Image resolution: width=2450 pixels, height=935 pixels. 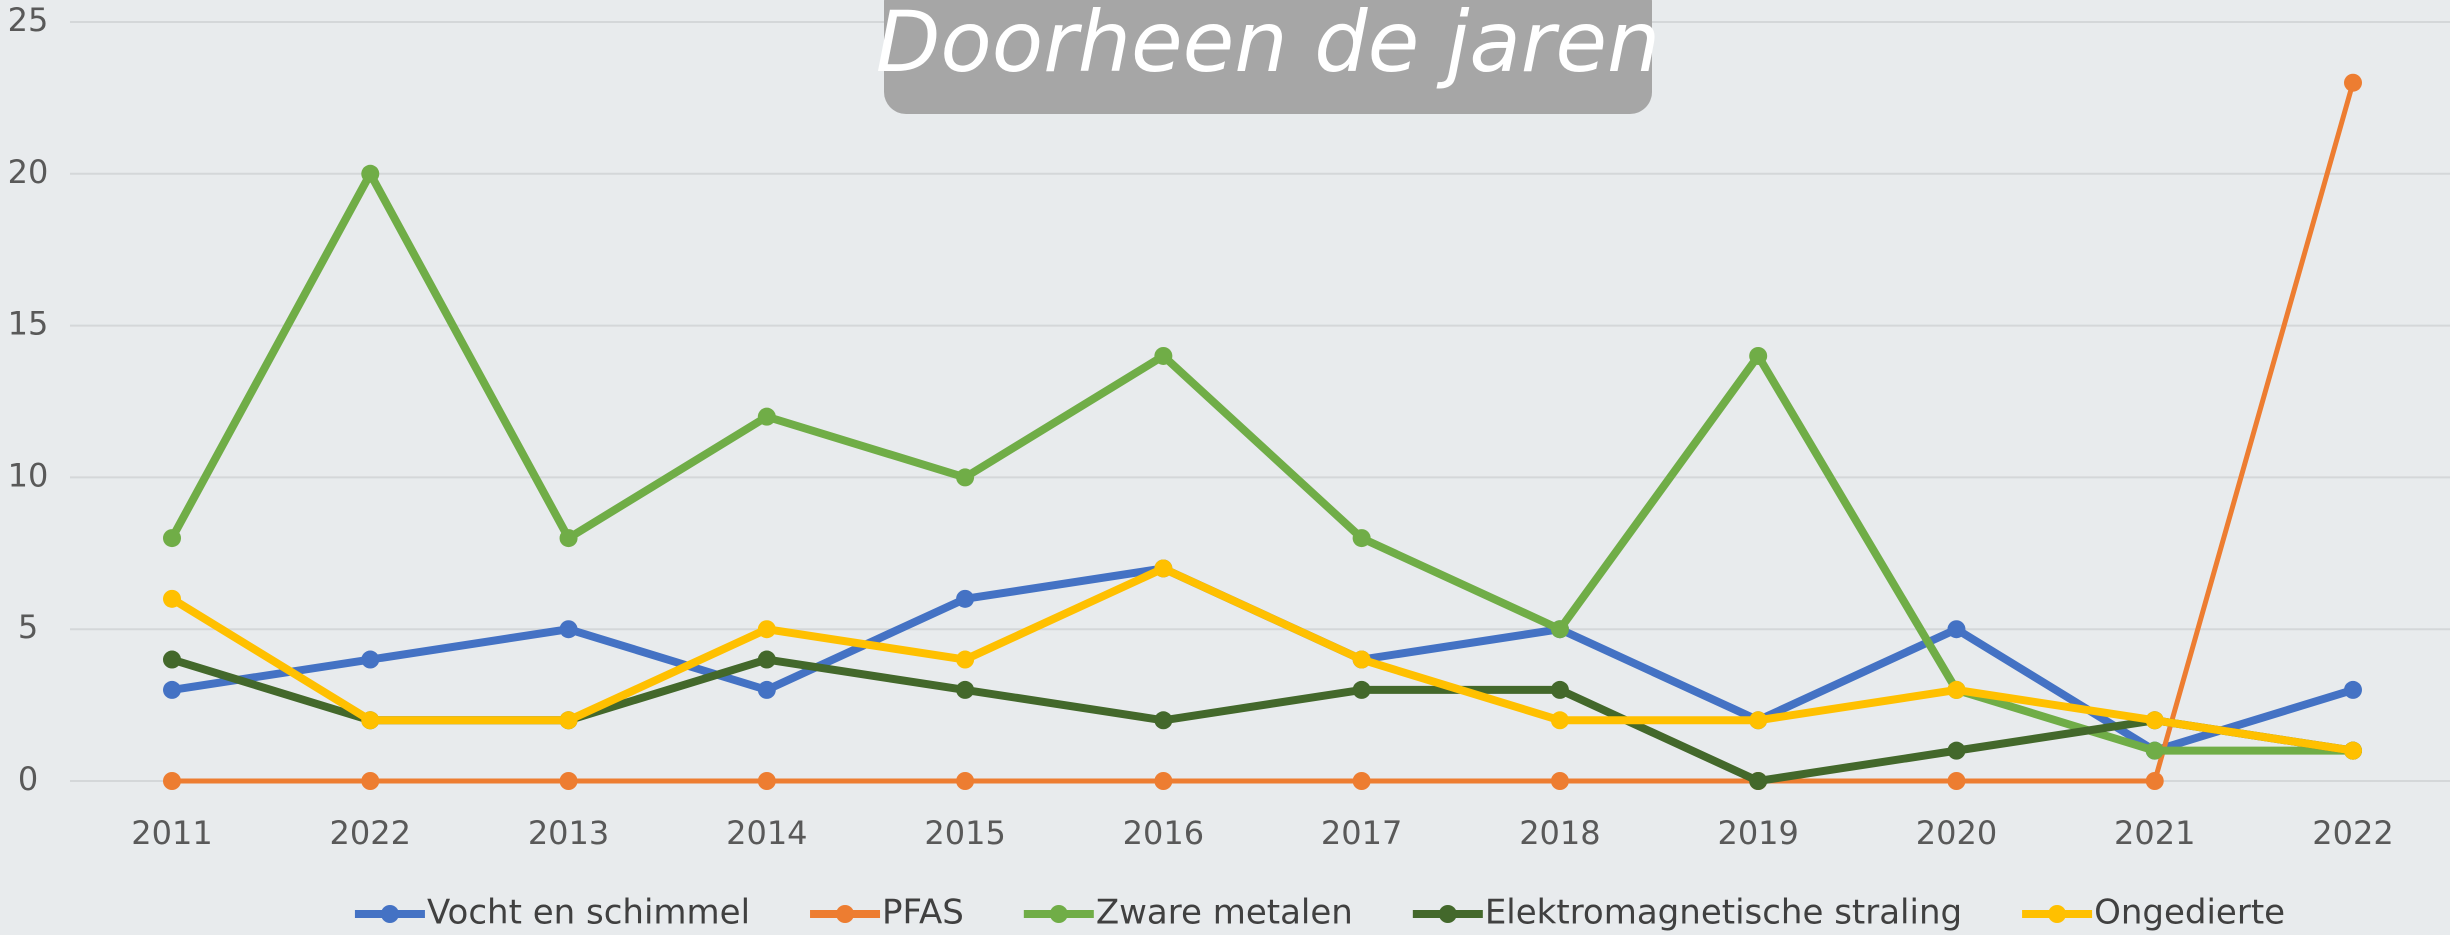 What do you see at coordinates (588, 913) in the screenshot?
I see `legend-label: Vocht en schimmel` at bounding box center [588, 913].